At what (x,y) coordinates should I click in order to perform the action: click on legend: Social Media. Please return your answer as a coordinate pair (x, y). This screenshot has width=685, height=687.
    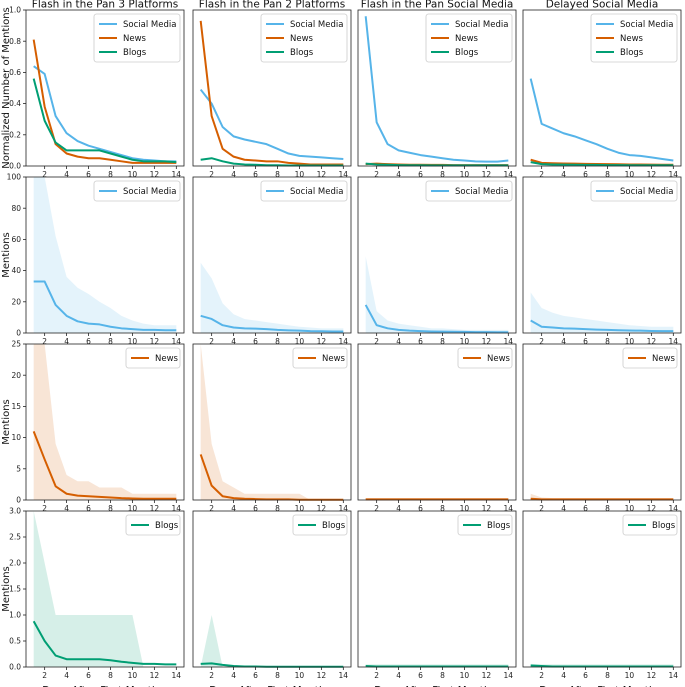
    Looking at the image, I should click on (634, 191).